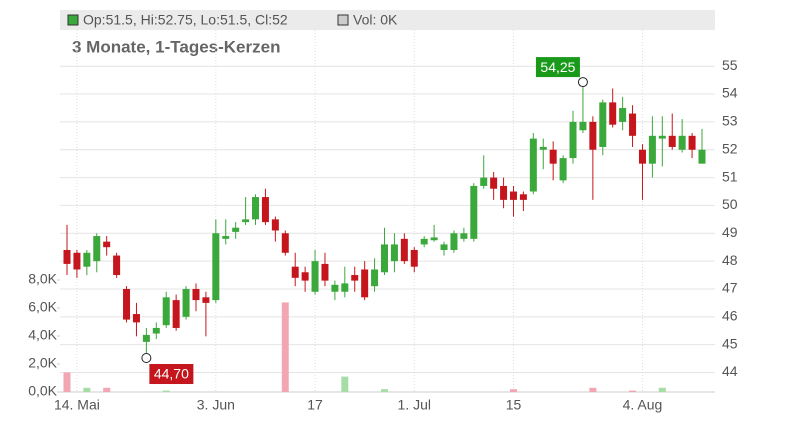 Image resolution: width=800 pixels, height=425 pixels. What do you see at coordinates (730, 232) in the screenshot?
I see `y-tick-label: 49` at bounding box center [730, 232].